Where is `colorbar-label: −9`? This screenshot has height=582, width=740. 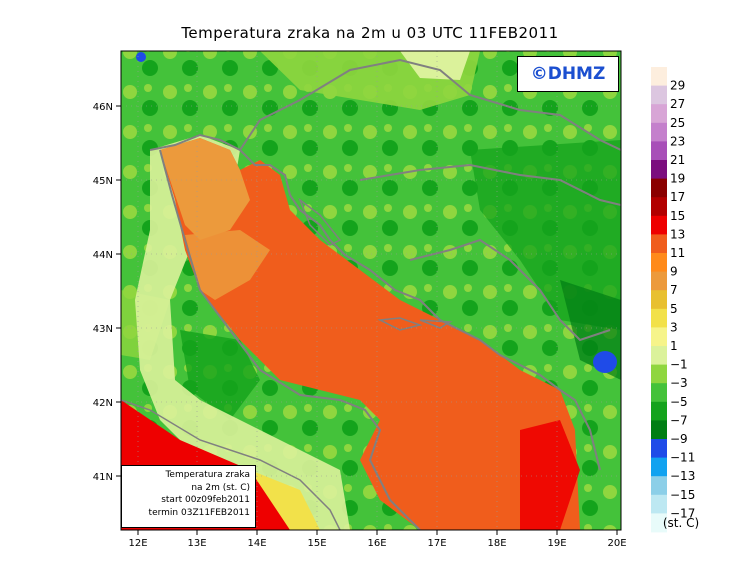 colorbar-label: −9 is located at coordinates (679, 439).